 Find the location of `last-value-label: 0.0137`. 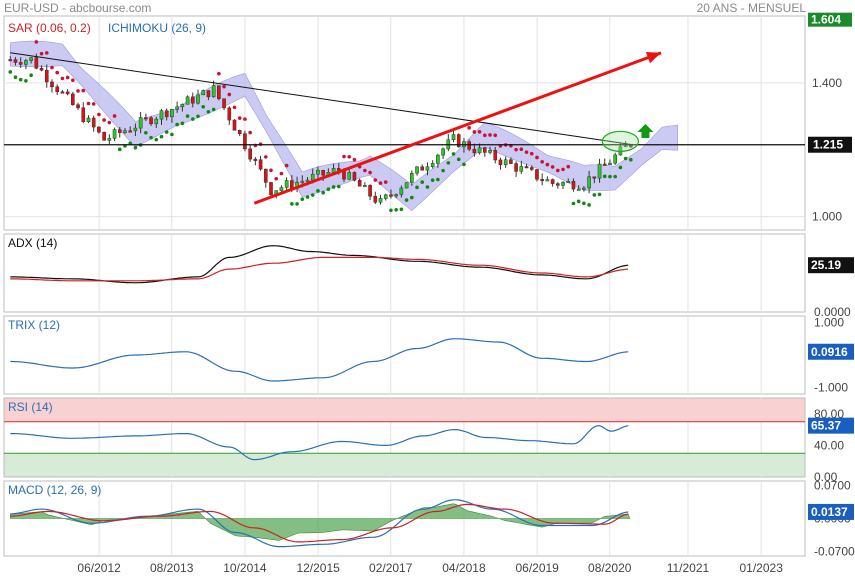

last-value-label: 0.0137 is located at coordinates (829, 512).